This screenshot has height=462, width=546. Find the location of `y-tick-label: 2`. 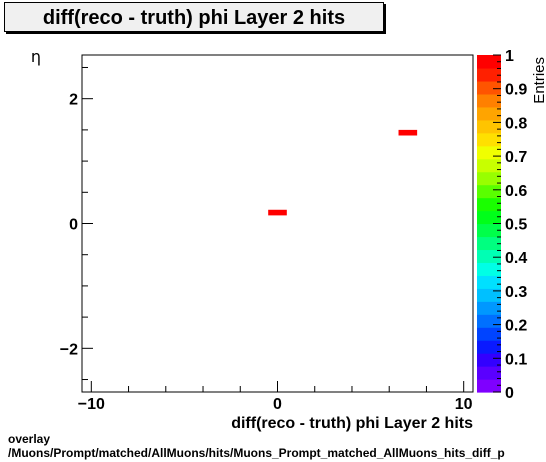

y-tick-label: 2 is located at coordinates (73, 100).